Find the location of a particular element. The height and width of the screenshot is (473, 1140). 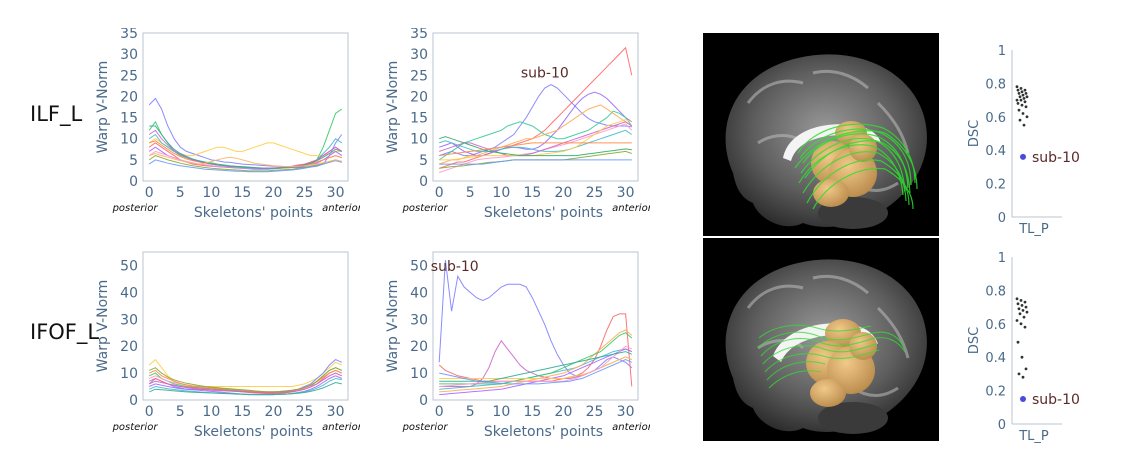

y-tick-label: 10 is located at coordinates (419, 374).